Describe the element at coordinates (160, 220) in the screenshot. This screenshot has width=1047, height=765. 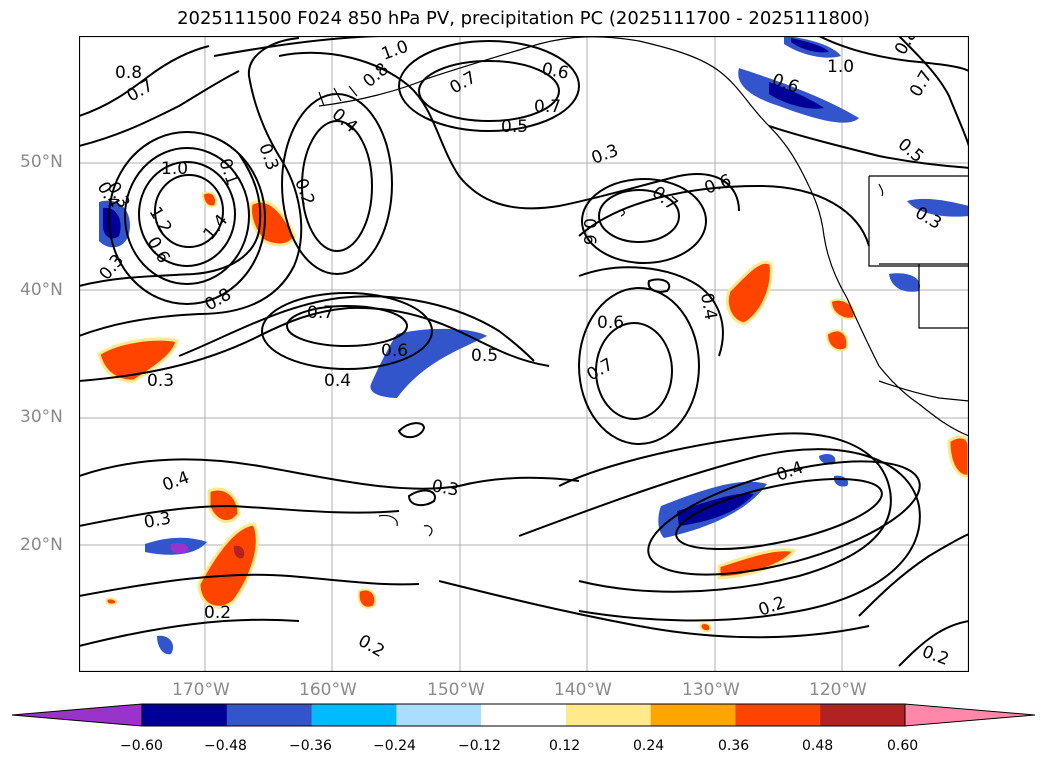
I see `contour-label: 1.2` at that location.